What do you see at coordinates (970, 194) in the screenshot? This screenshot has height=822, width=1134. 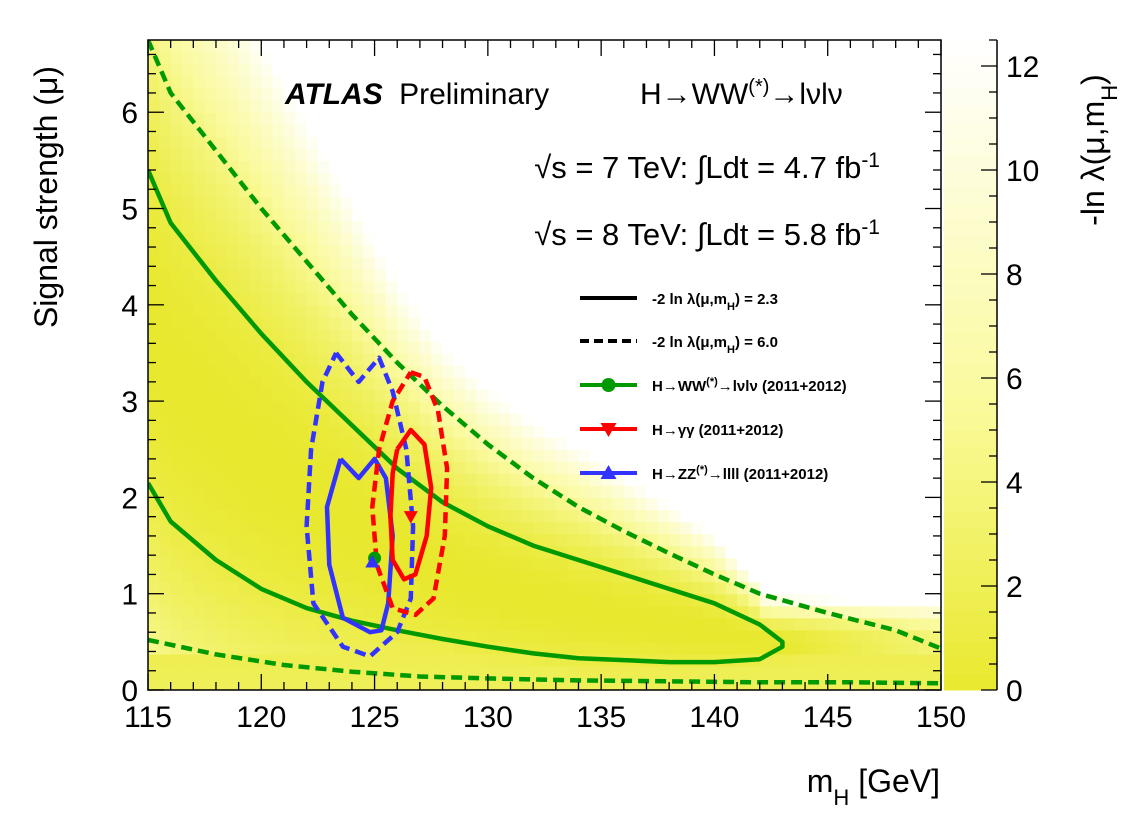 I see `color-scale-band` at bounding box center [970, 194].